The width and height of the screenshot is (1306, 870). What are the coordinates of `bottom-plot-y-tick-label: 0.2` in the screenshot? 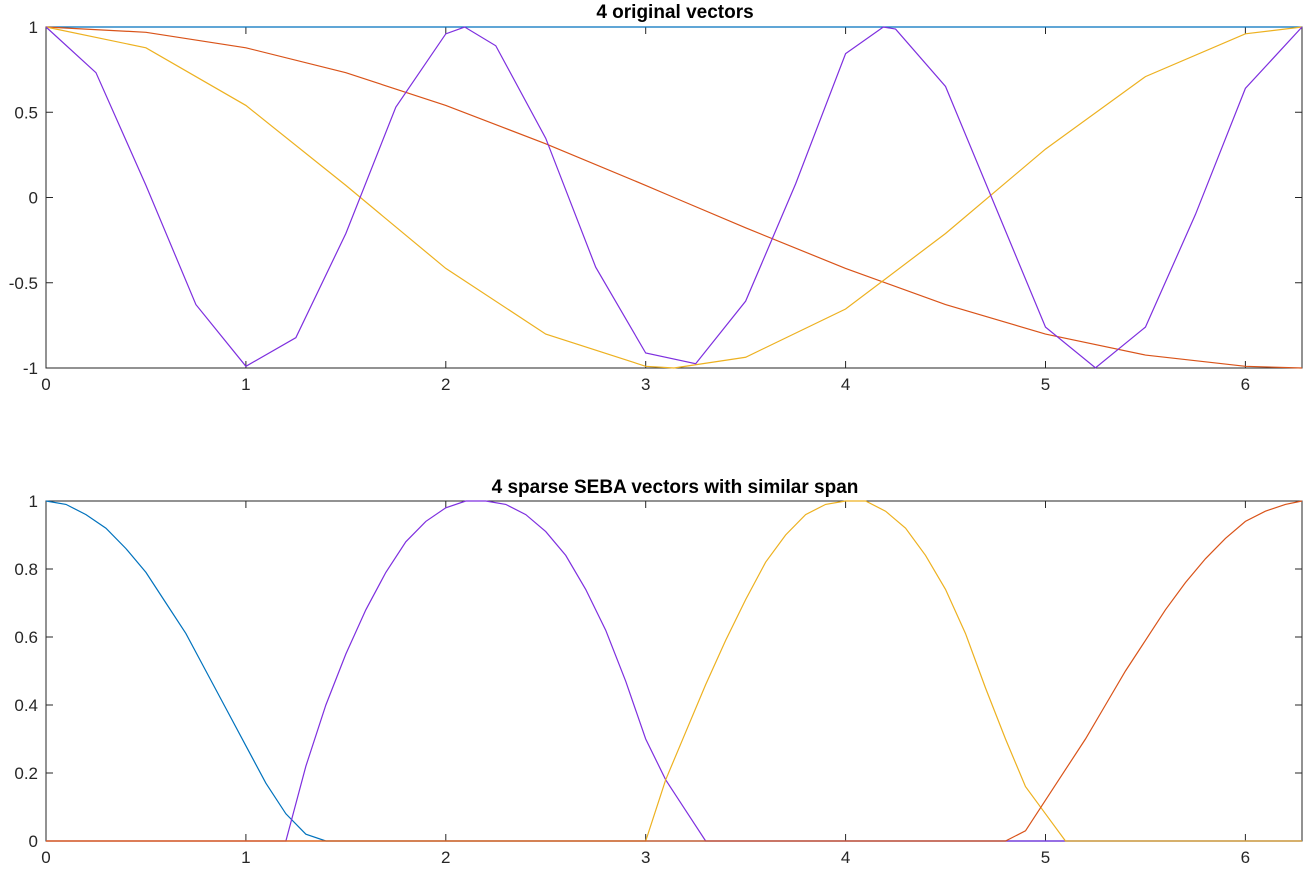 It's located at (26, 773).